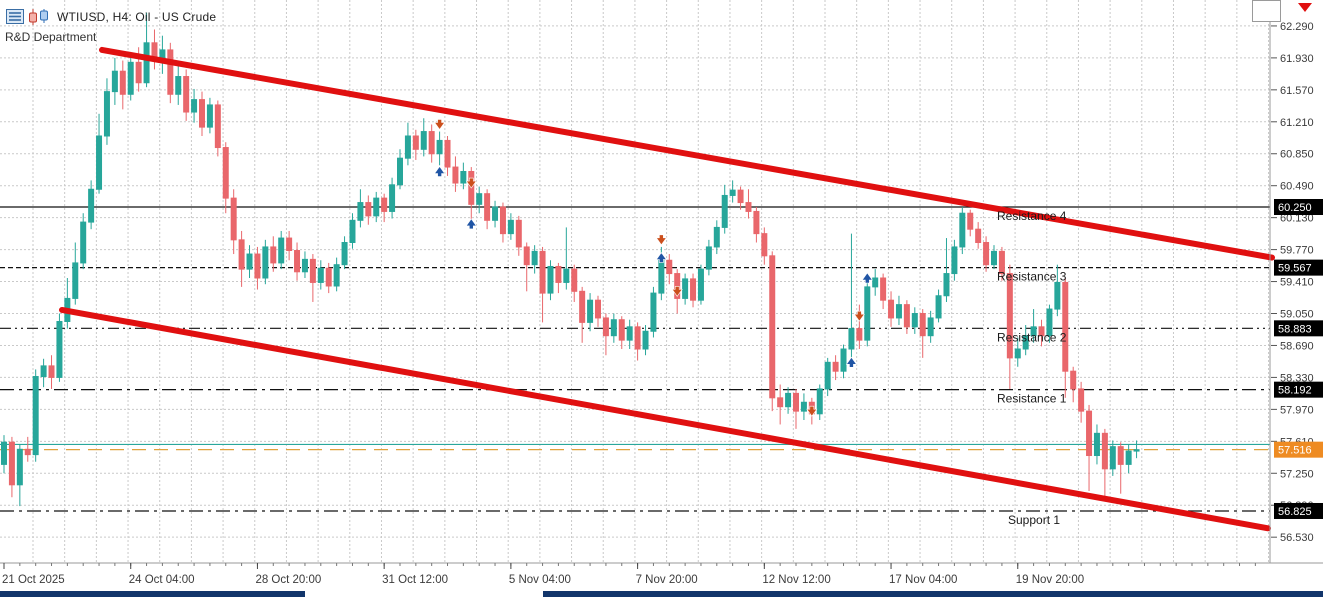 The height and width of the screenshot is (597, 1323). Describe the element at coordinates (796, 580) in the screenshot. I see `time-axis-label: 12 Nov 12:00` at that location.